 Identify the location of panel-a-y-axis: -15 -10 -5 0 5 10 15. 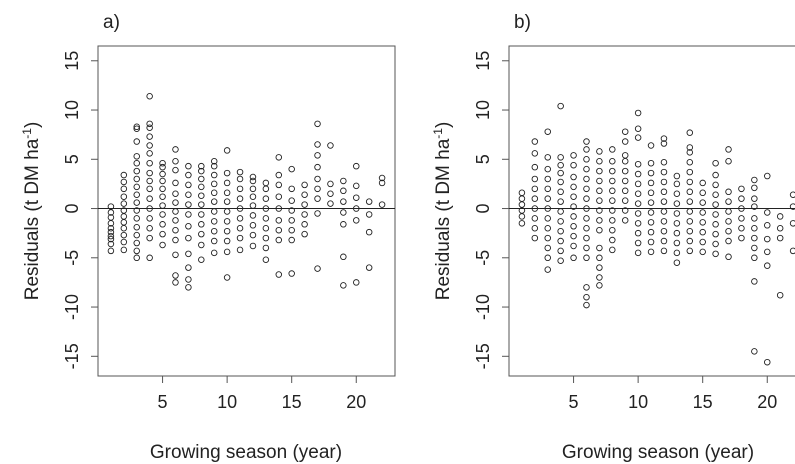
(80, 210).